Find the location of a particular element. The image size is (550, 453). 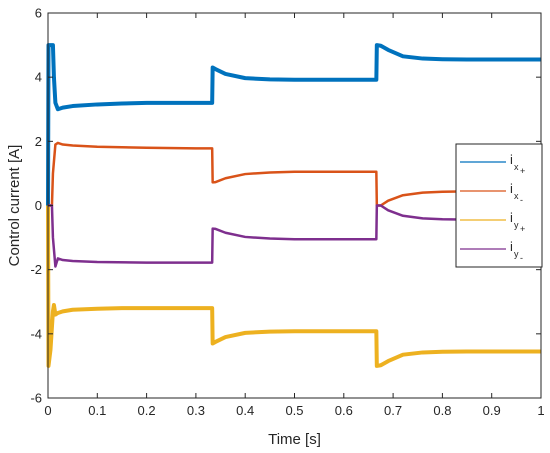

legend-entry-3: i y + is located at coordinates (492, 222).